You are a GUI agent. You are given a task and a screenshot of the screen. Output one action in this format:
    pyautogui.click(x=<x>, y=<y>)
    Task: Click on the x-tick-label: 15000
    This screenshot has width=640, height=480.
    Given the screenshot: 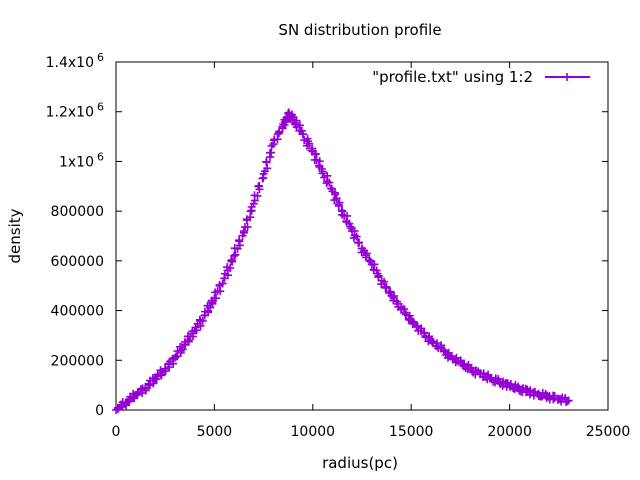 What is the action you would take?
    pyautogui.click(x=411, y=432)
    